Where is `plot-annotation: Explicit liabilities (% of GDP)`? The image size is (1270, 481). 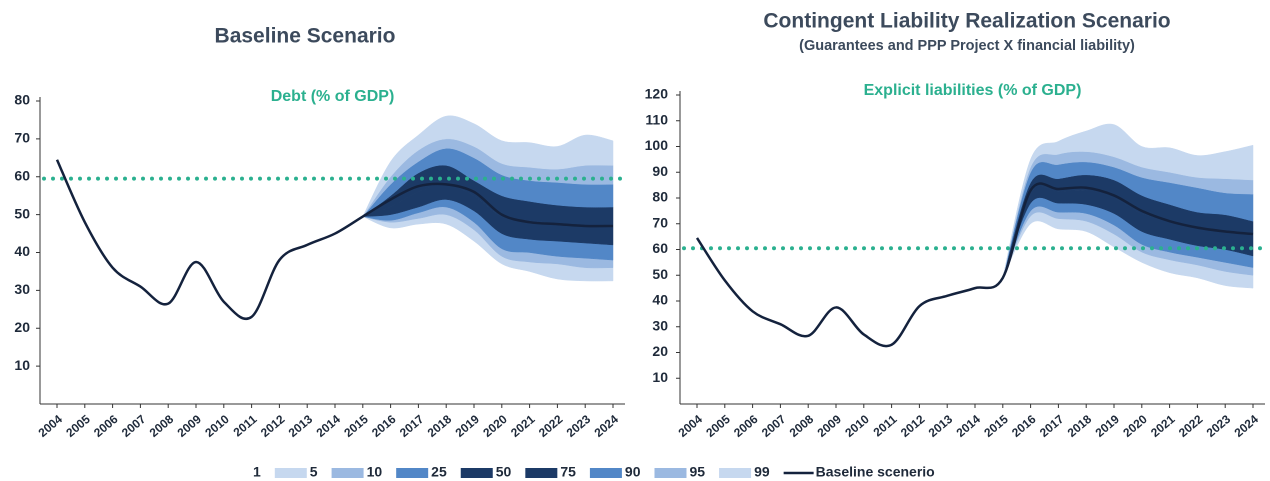 plot-annotation: Explicit liabilities (% of GDP) is located at coordinates (973, 90).